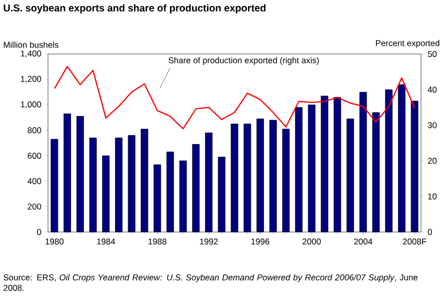  What do you see at coordinates (35, 130) in the screenshot?
I see `y-tick-label: 800` at bounding box center [35, 130].